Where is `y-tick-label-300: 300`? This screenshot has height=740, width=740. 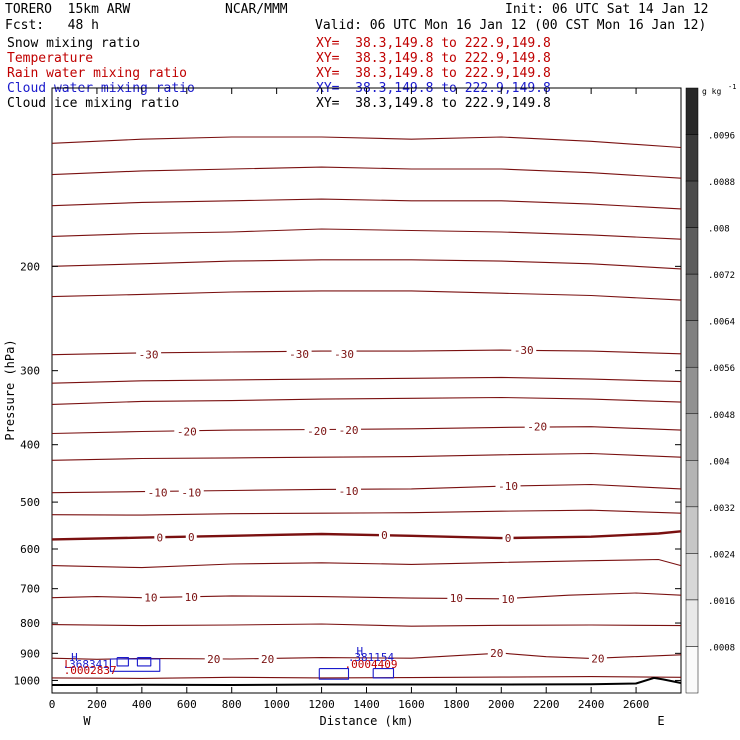 y-tick-label-300: 300 is located at coordinates (30, 371).